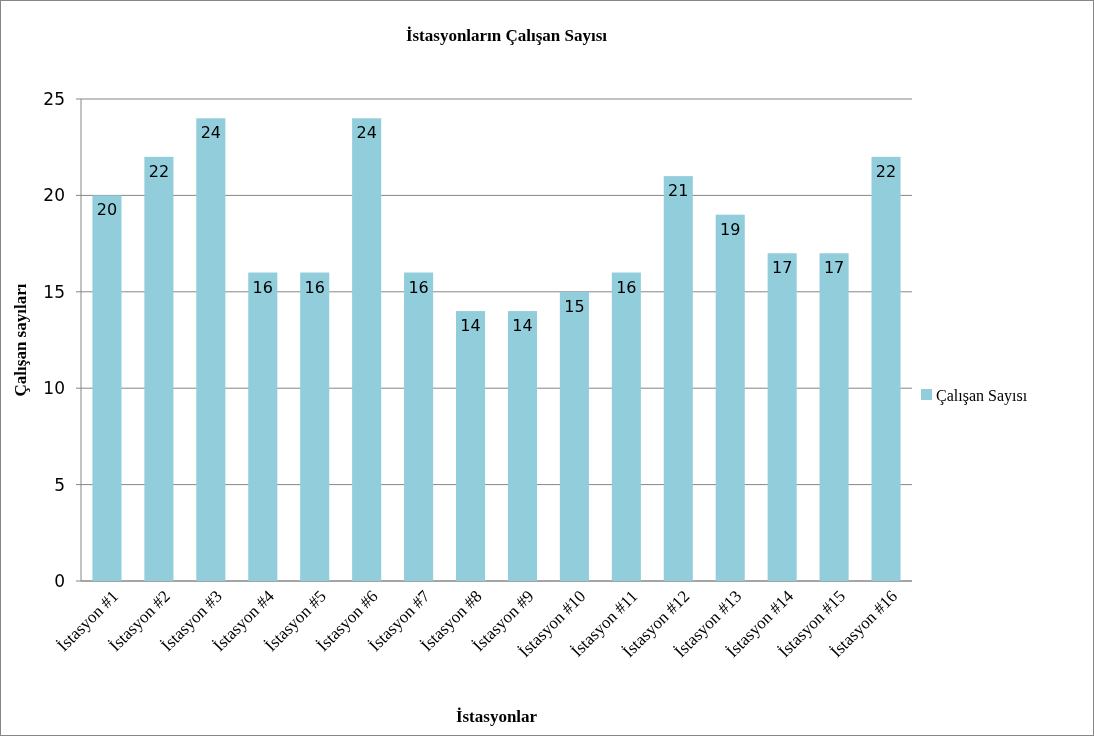 Image resolution: width=1094 pixels, height=736 pixels. What do you see at coordinates (730, 229) in the screenshot?
I see `data-label: 19` at bounding box center [730, 229].